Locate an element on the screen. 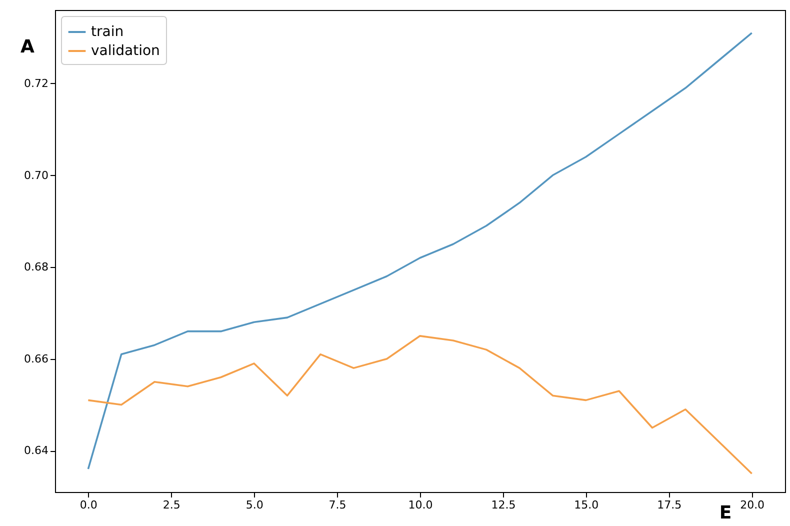 The height and width of the screenshot is (526, 790). x-tick-label: 20.0 is located at coordinates (752, 505).